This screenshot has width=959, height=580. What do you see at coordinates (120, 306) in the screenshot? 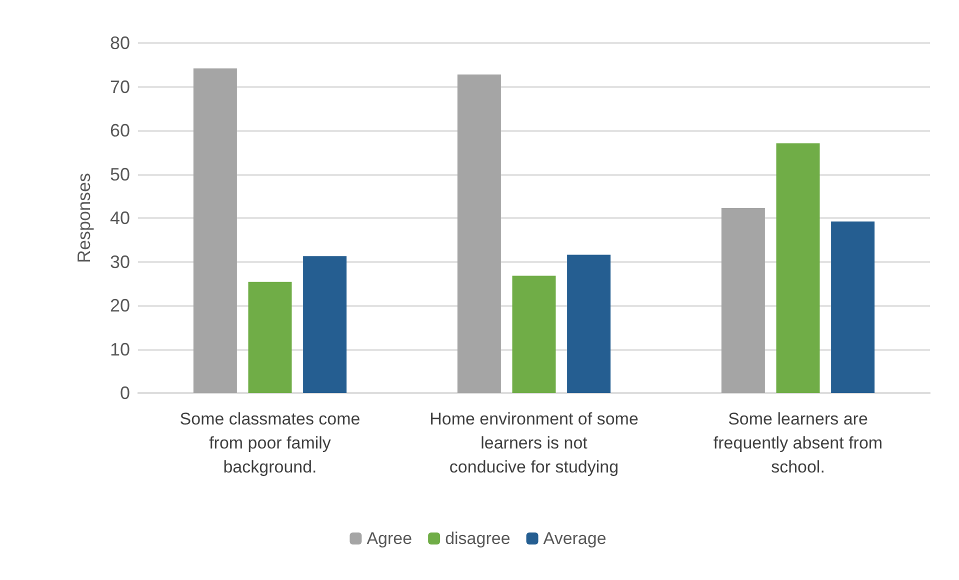
I see `y-tick-label: 20` at bounding box center [120, 306].